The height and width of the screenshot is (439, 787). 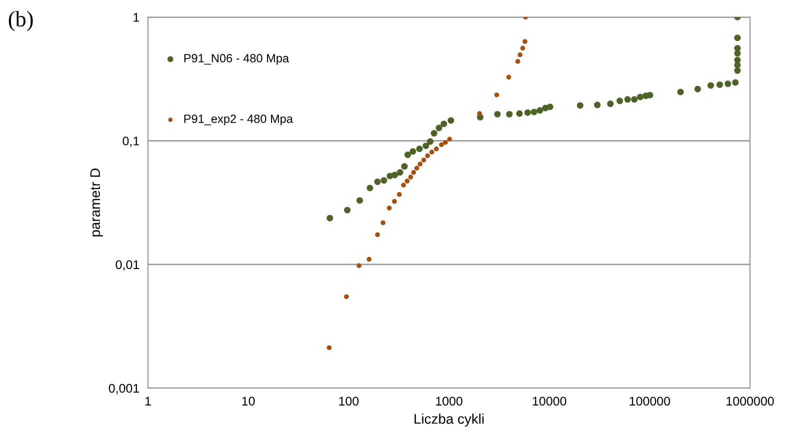 What do you see at coordinates (449, 401) in the screenshot?
I see `x-tick-label: 1000` at bounding box center [449, 401].